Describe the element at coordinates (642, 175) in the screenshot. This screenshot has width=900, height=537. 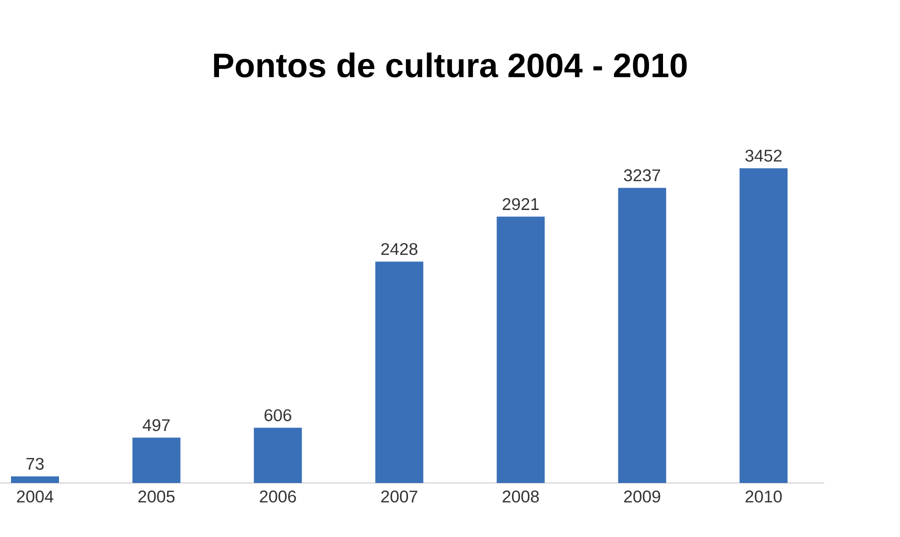
I see `data-label: 3237` at that location.